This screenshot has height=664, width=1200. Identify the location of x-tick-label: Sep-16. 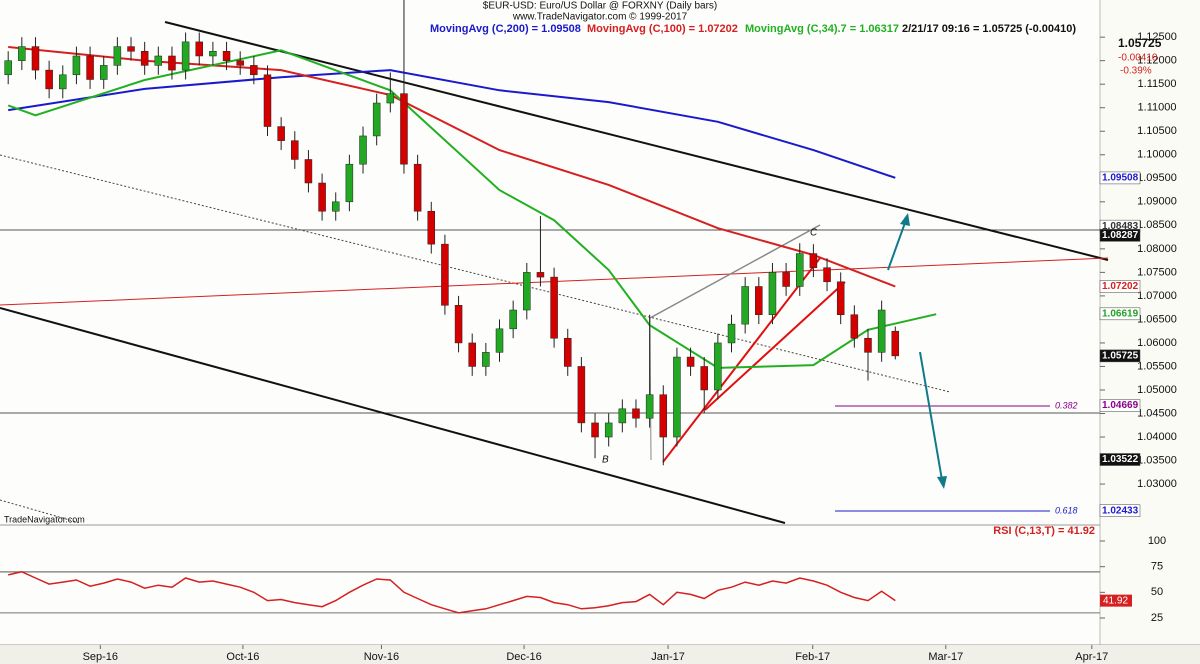
(100, 657).